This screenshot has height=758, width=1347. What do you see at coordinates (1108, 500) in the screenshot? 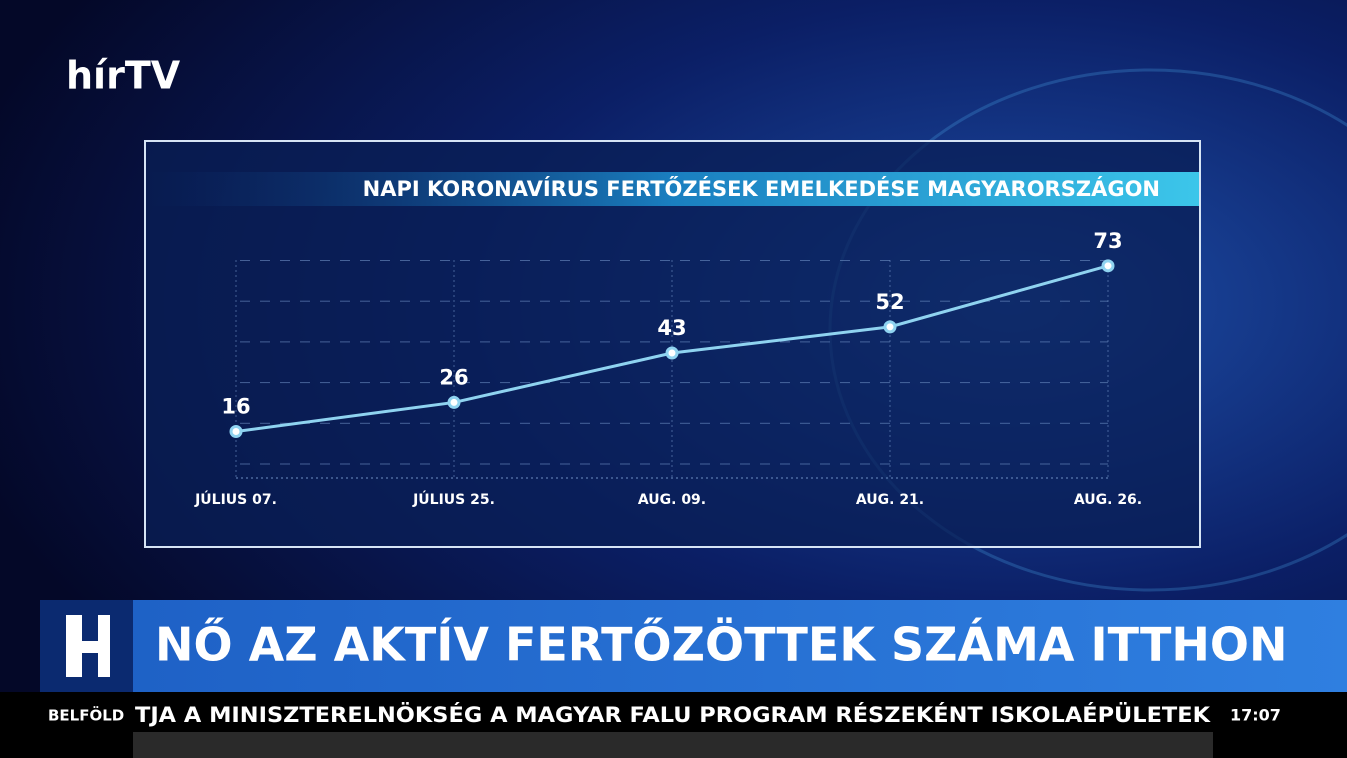
I see `x-tick-label: AUG. 26.` at bounding box center [1108, 500].